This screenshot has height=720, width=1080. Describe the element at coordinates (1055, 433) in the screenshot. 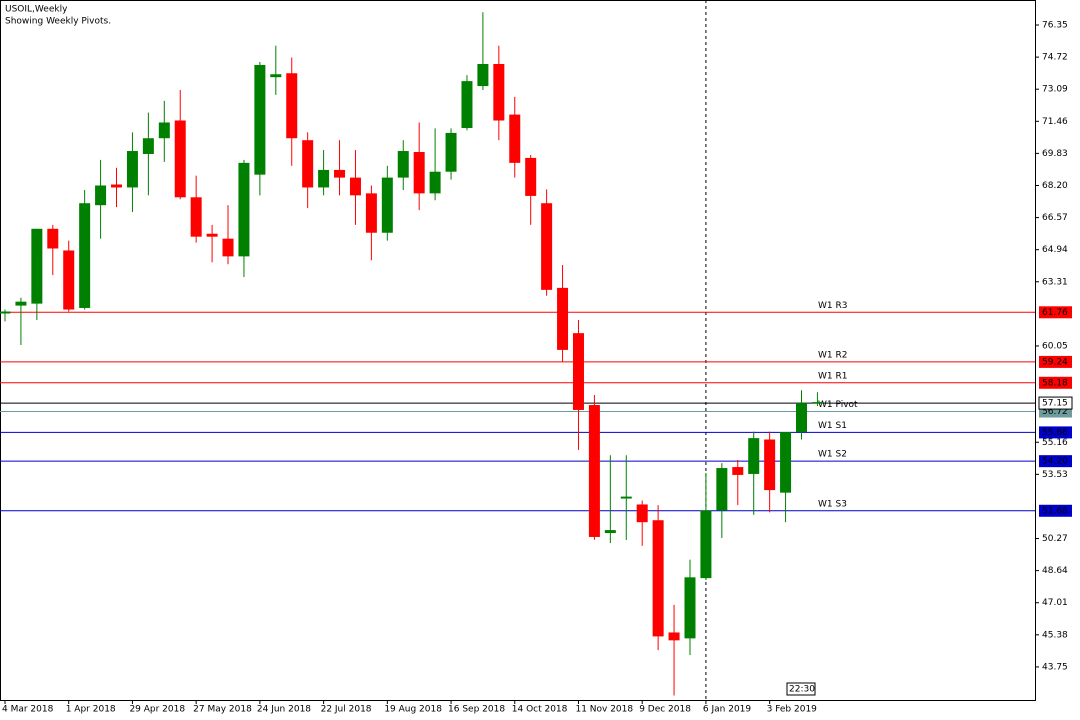

I see `price-box-label: 55.66` at that location.